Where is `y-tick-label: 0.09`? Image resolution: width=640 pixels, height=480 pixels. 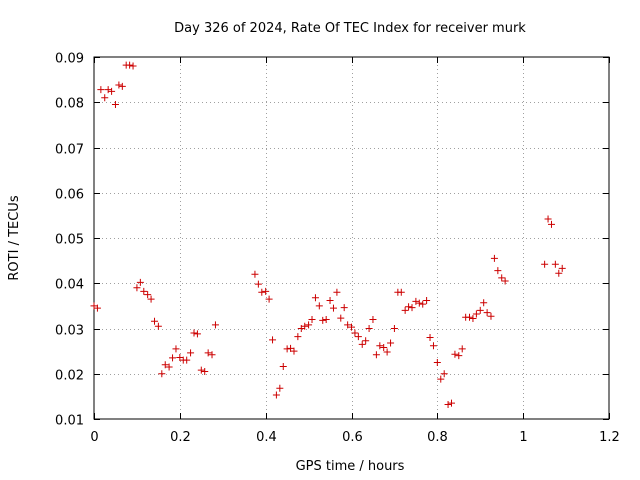
y-tick-label: 0.09 is located at coordinates (69, 59).